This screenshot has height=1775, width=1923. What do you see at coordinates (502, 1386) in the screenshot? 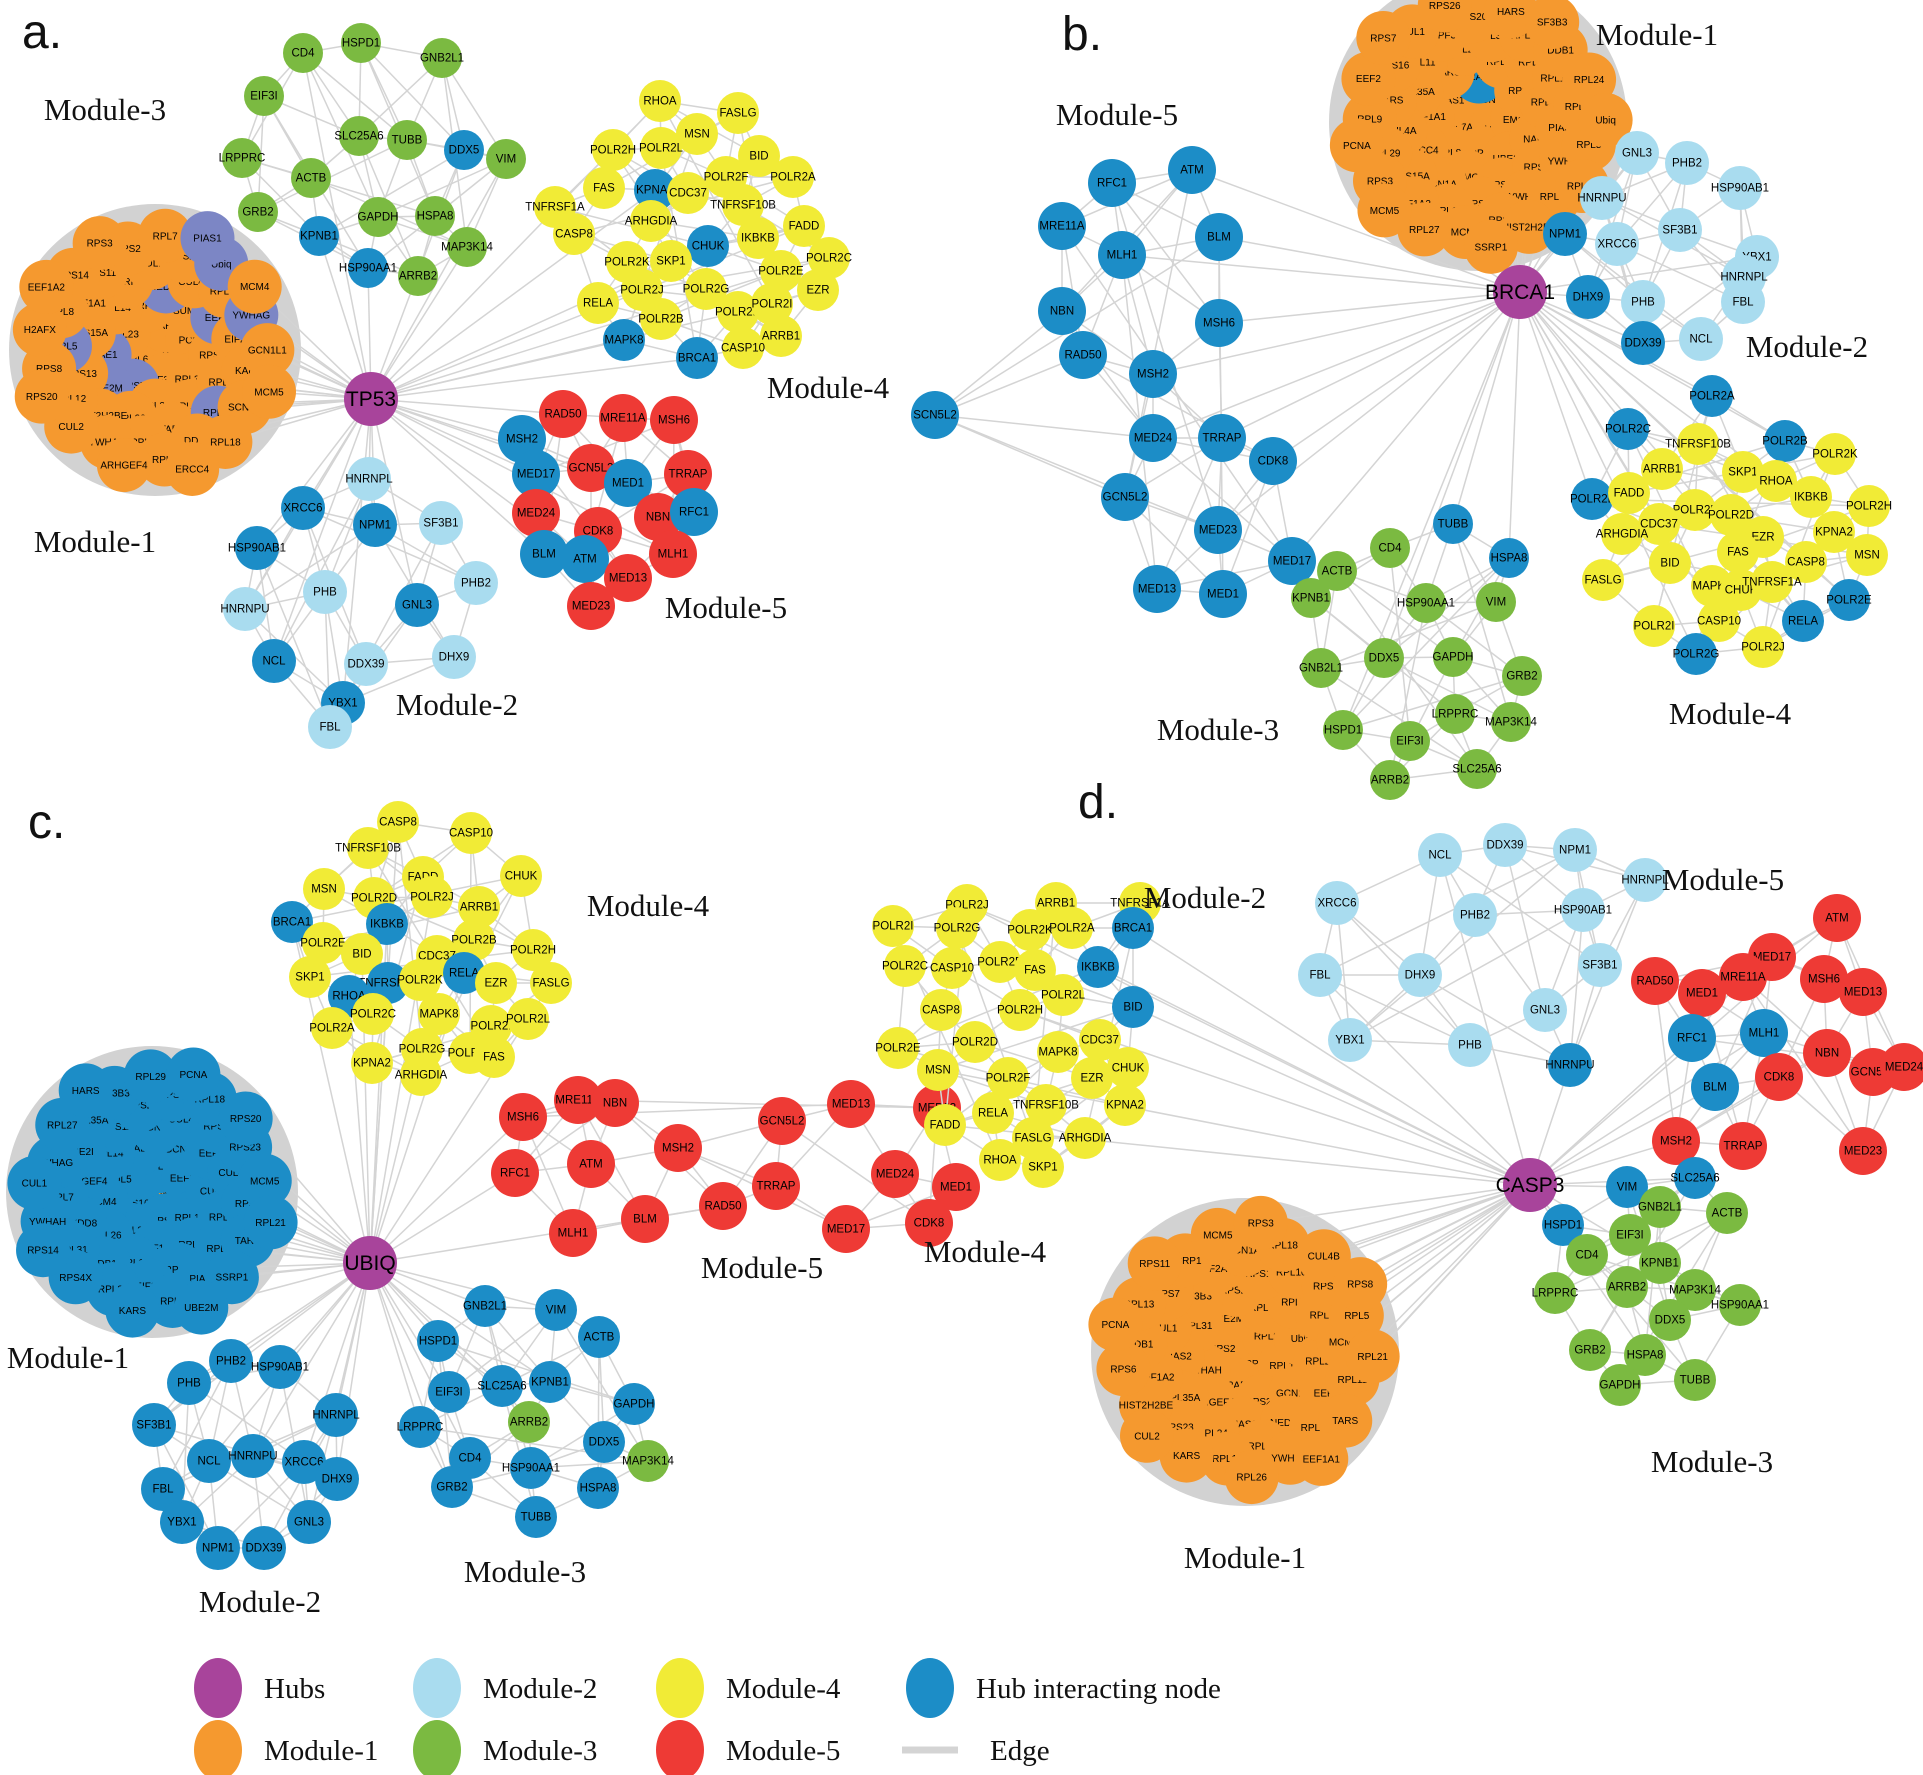
I see `node-slc25a6: SLC25A6` at bounding box center [502, 1386].